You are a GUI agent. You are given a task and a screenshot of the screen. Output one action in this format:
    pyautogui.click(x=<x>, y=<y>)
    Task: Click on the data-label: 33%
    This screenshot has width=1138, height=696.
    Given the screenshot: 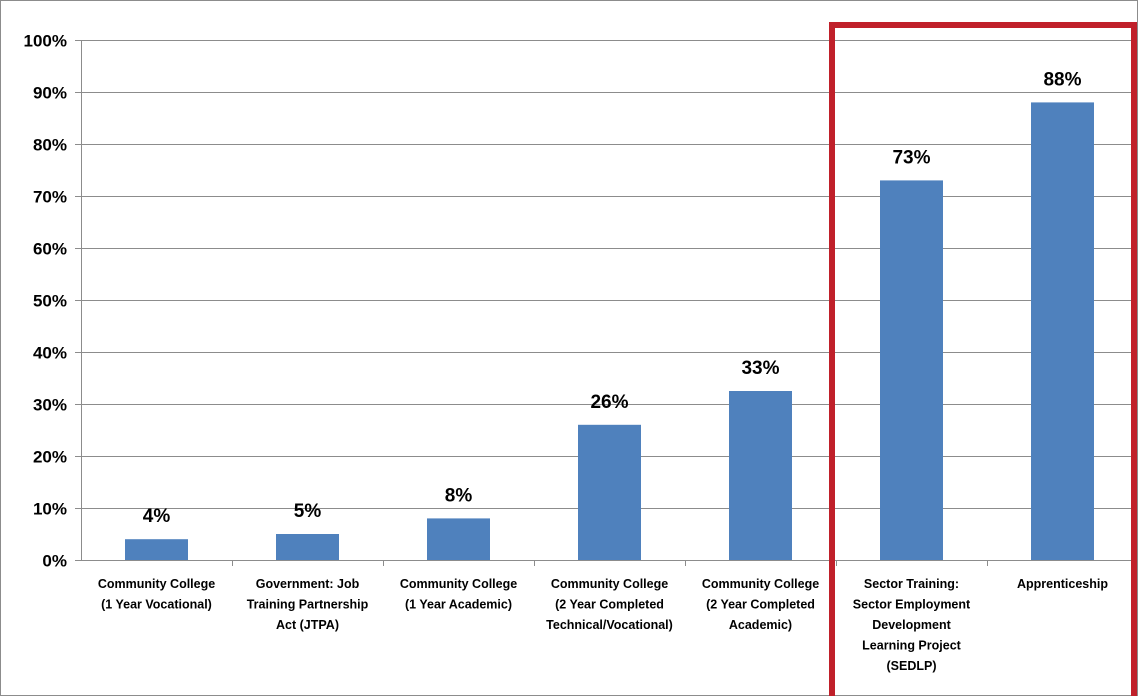 What is the action you would take?
    pyautogui.click(x=760, y=368)
    